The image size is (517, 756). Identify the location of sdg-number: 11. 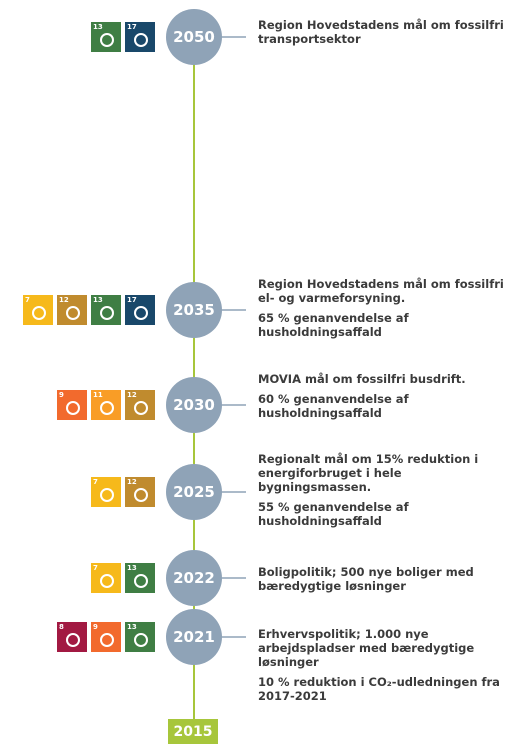
(98, 395).